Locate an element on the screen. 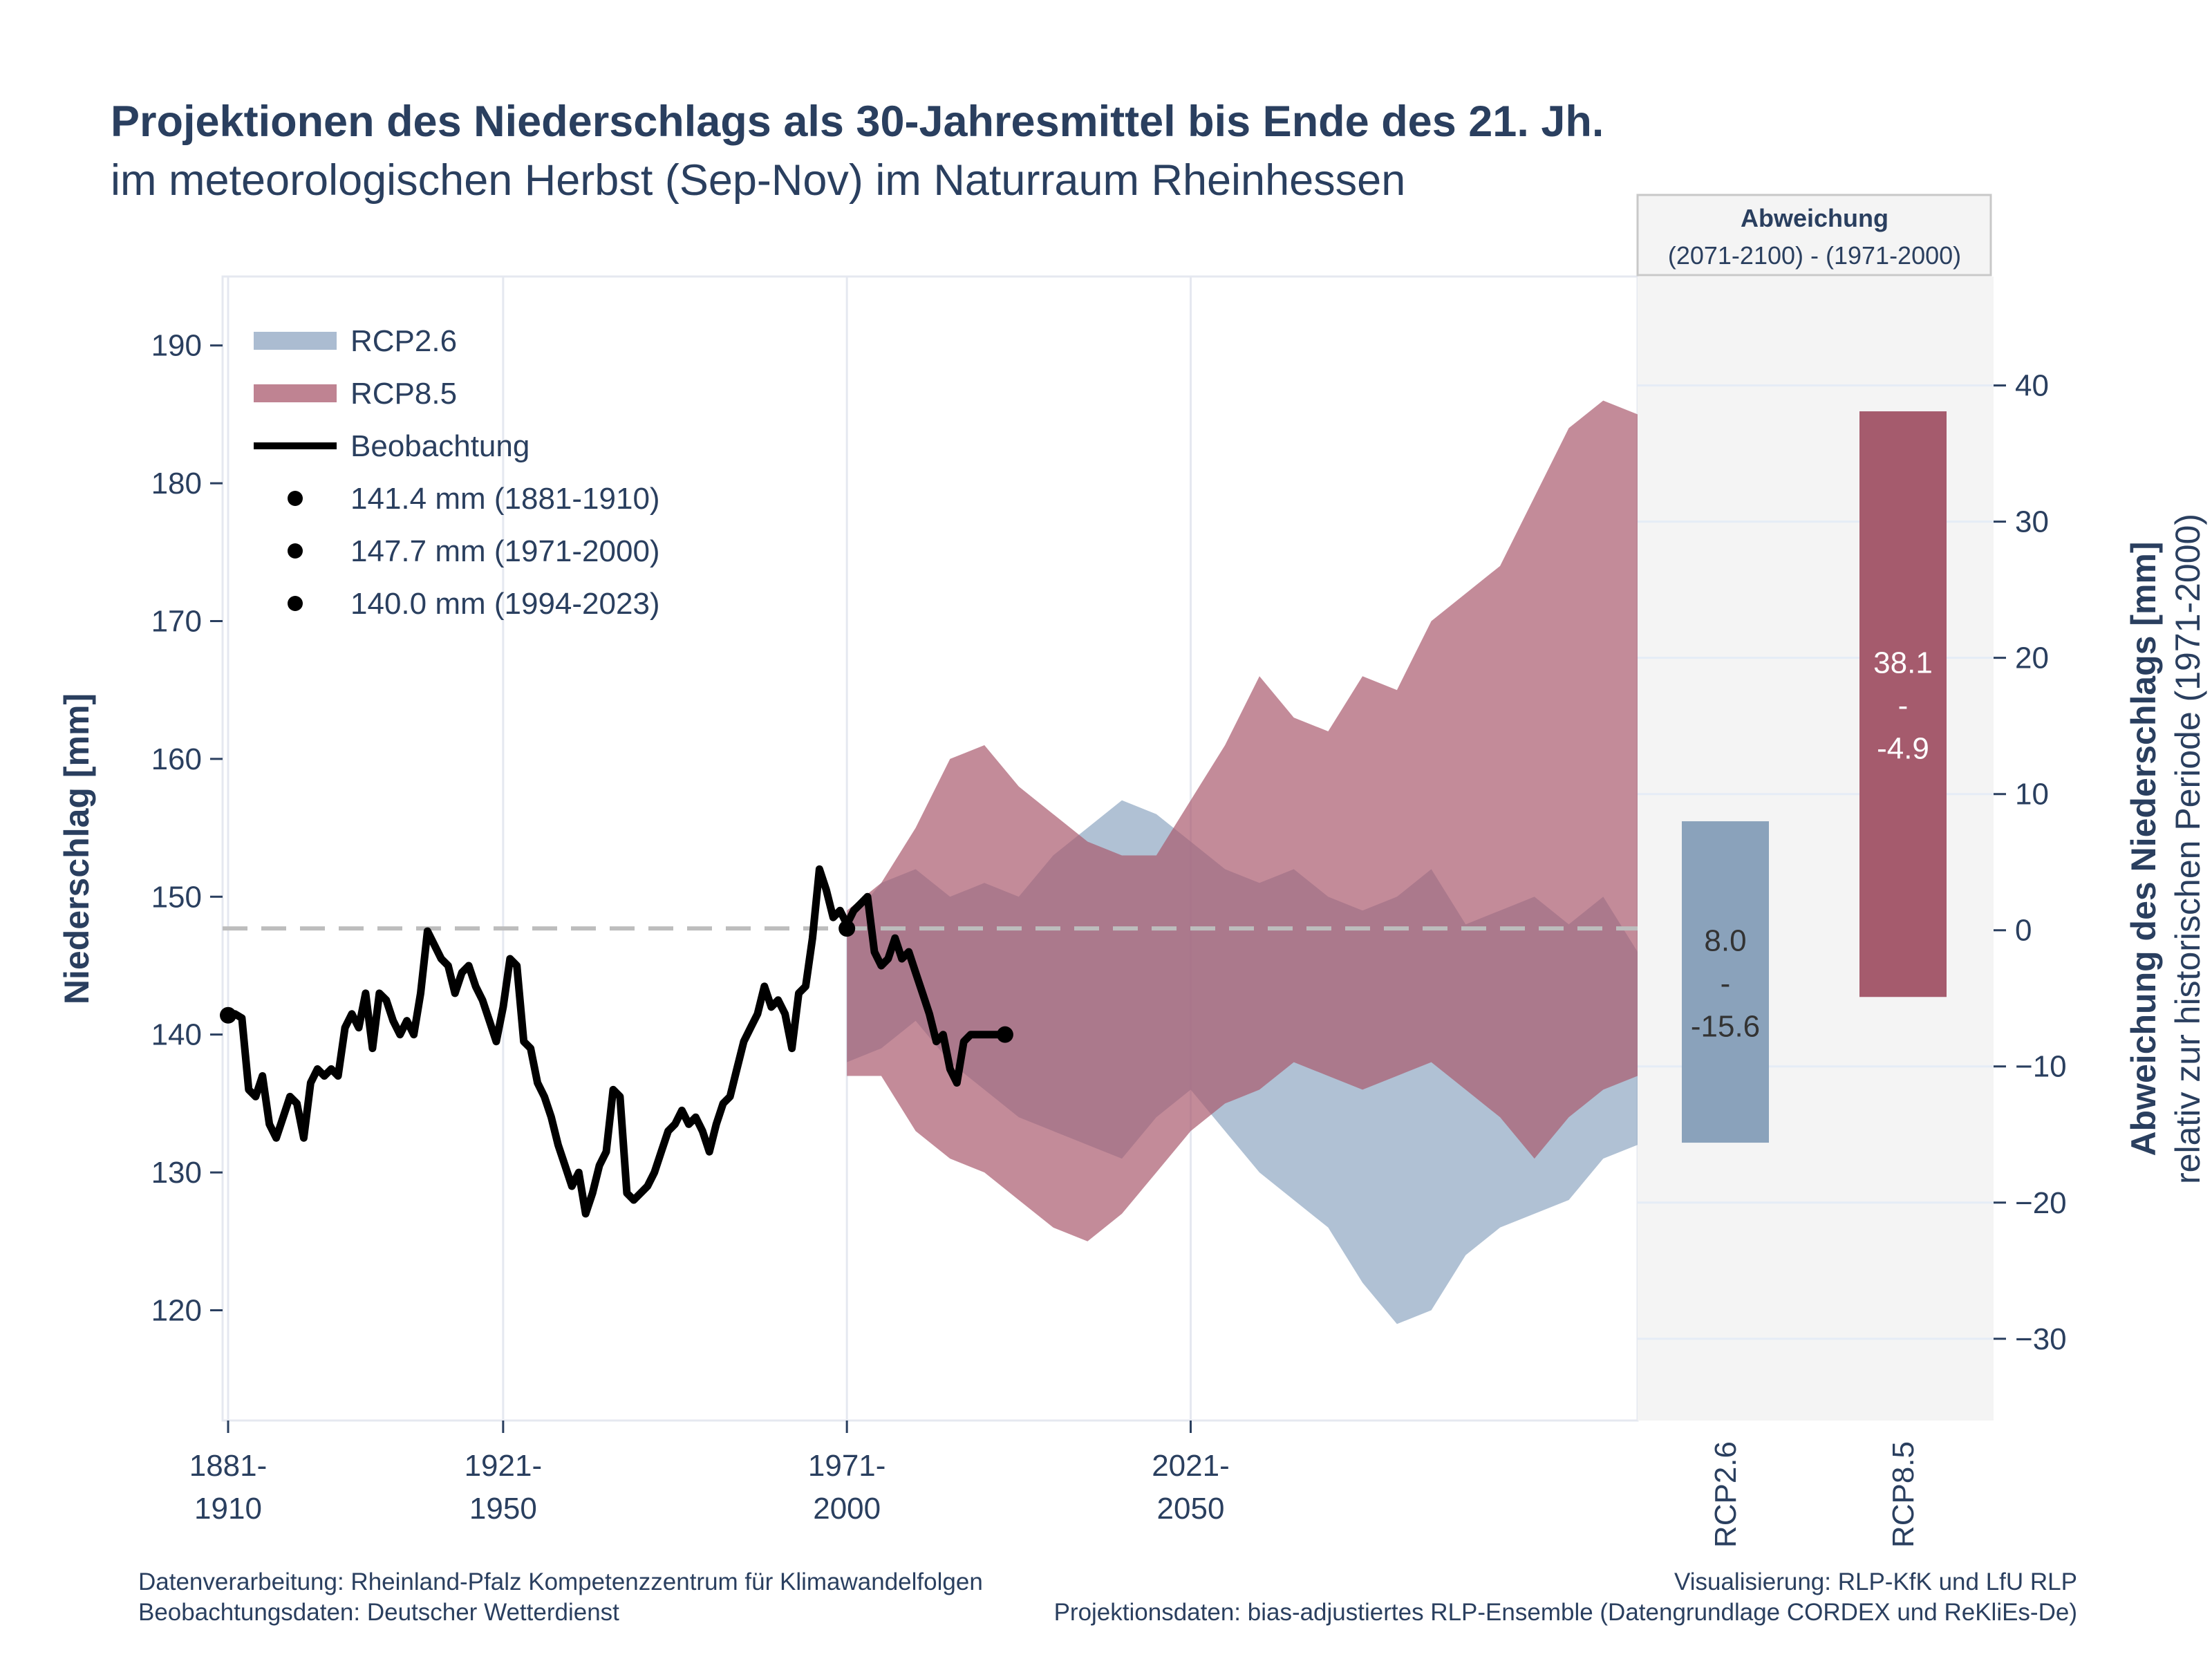 This screenshot has width=2212, height=1659. y-tick-label: 160 is located at coordinates (176, 759).